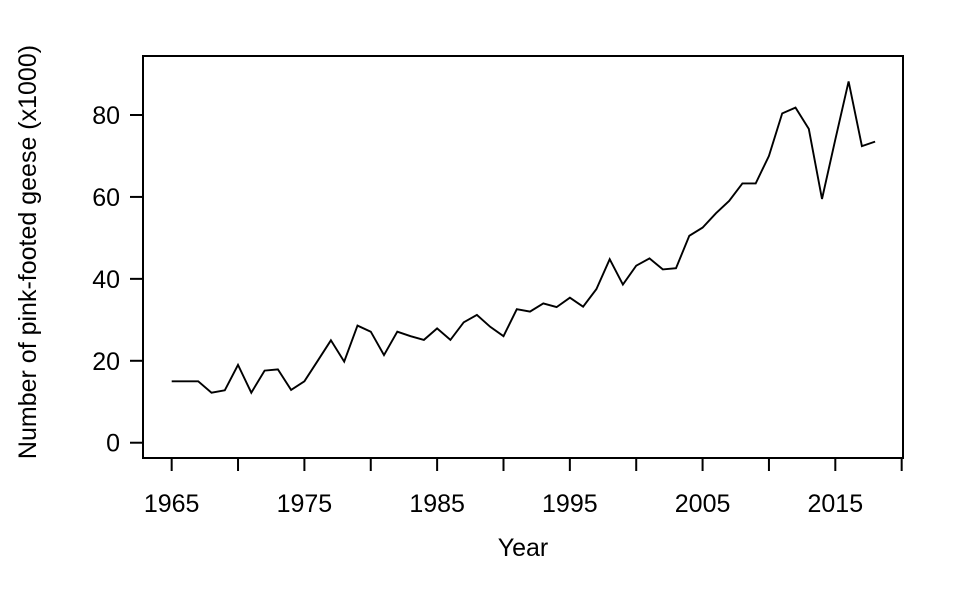 This screenshot has height=602, width=960. What do you see at coordinates (523, 548) in the screenshot?
I see `x-axis-title: Year` at bounding box center [523, 548].